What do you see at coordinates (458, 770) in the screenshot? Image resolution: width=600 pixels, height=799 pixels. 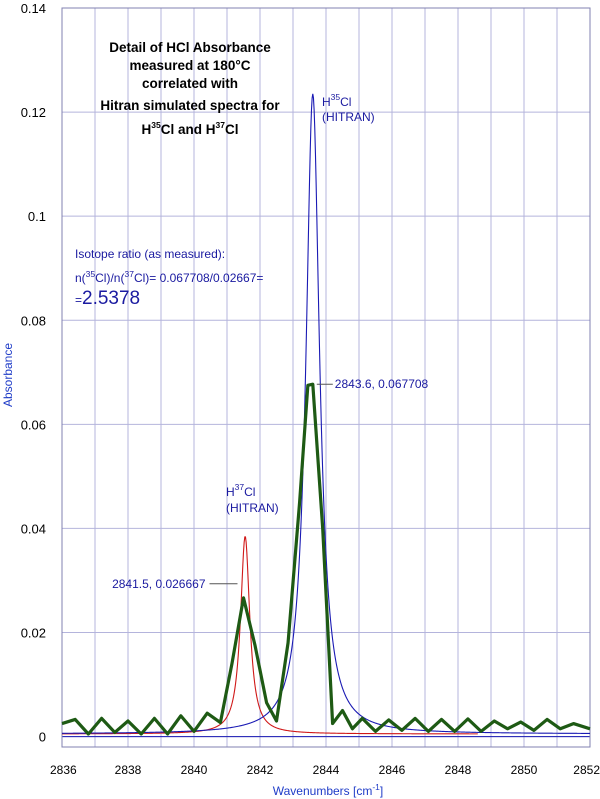 I see `x-tick-label: 2848` at bounding box center [458, 770].